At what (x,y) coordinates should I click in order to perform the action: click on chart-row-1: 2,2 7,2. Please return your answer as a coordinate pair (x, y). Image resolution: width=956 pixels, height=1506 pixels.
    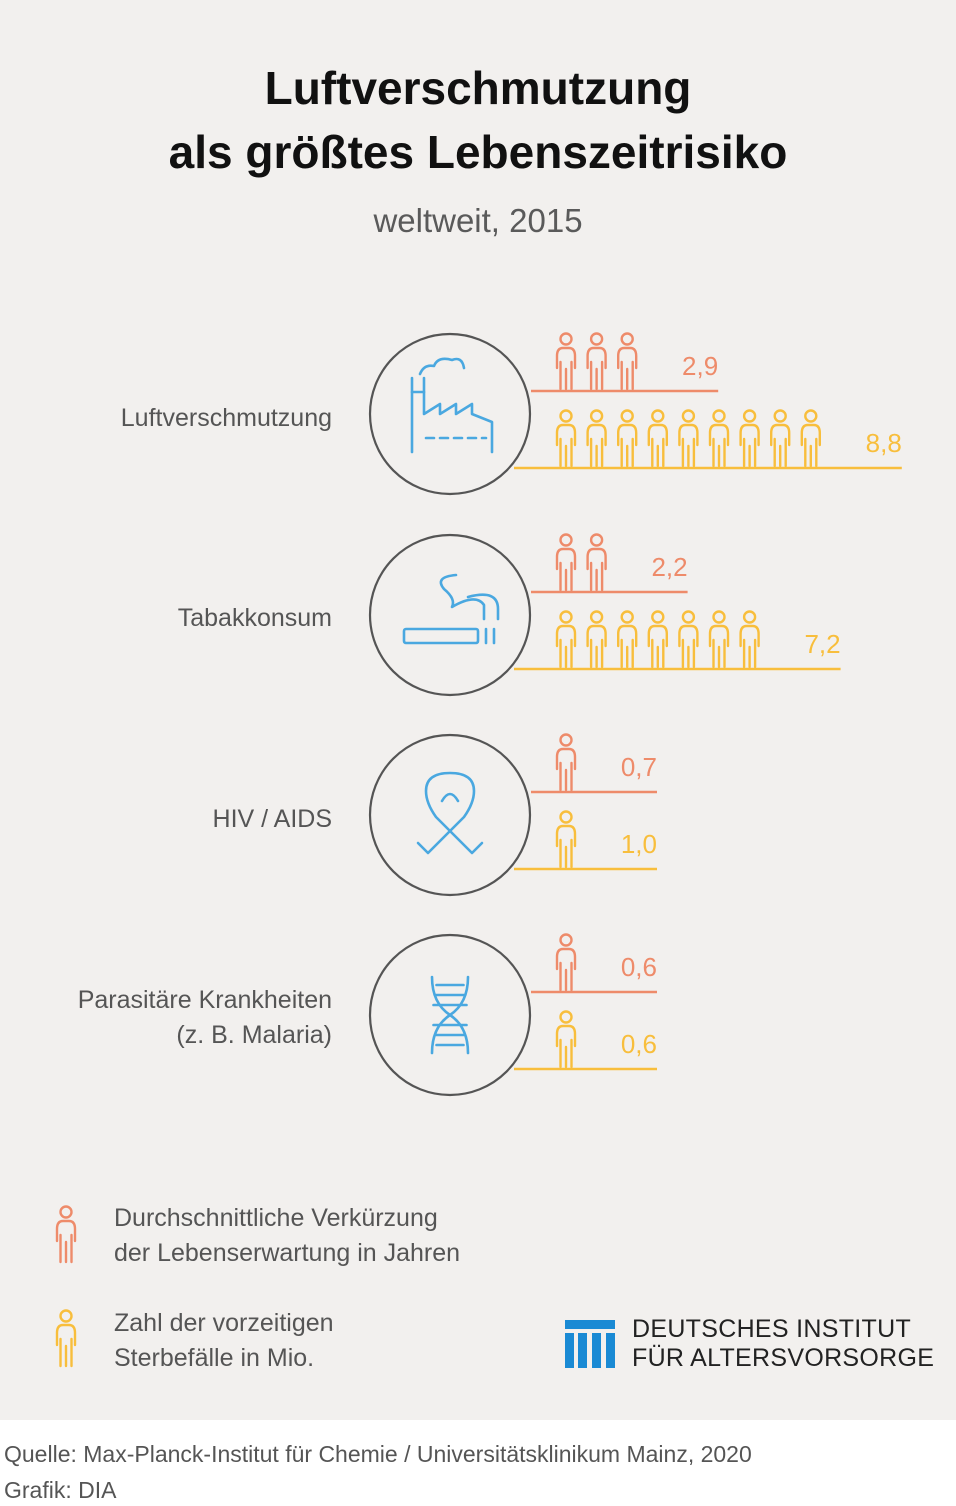
    Looking at the image, I should click on (604, 615).